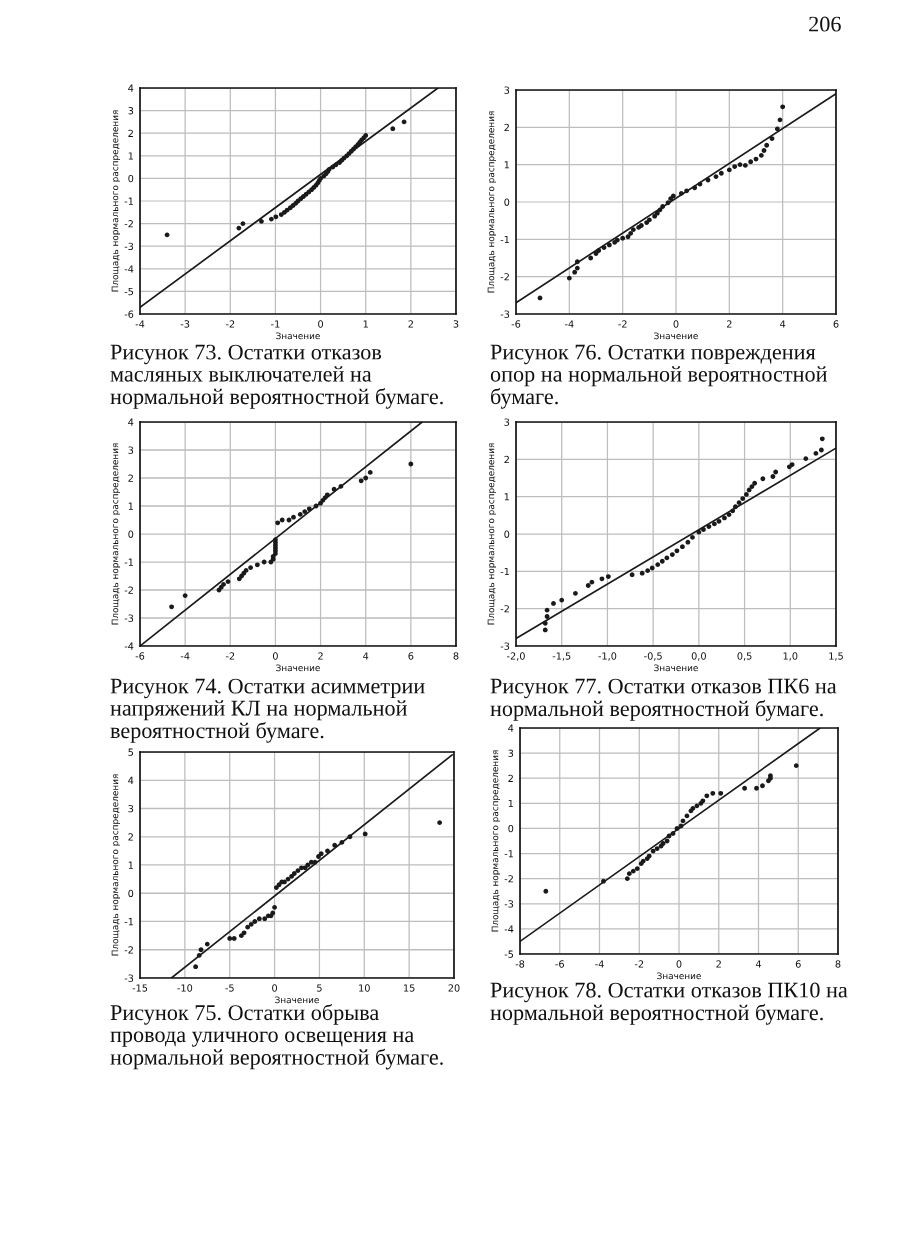 The image size is (900, 1250). Describe the element at coordinates (669, 1003) in the screenshot. I see `text: Рисунок 78. Остатки отказов ПК10 на нормальной вероятностной бумаге.` at that location.